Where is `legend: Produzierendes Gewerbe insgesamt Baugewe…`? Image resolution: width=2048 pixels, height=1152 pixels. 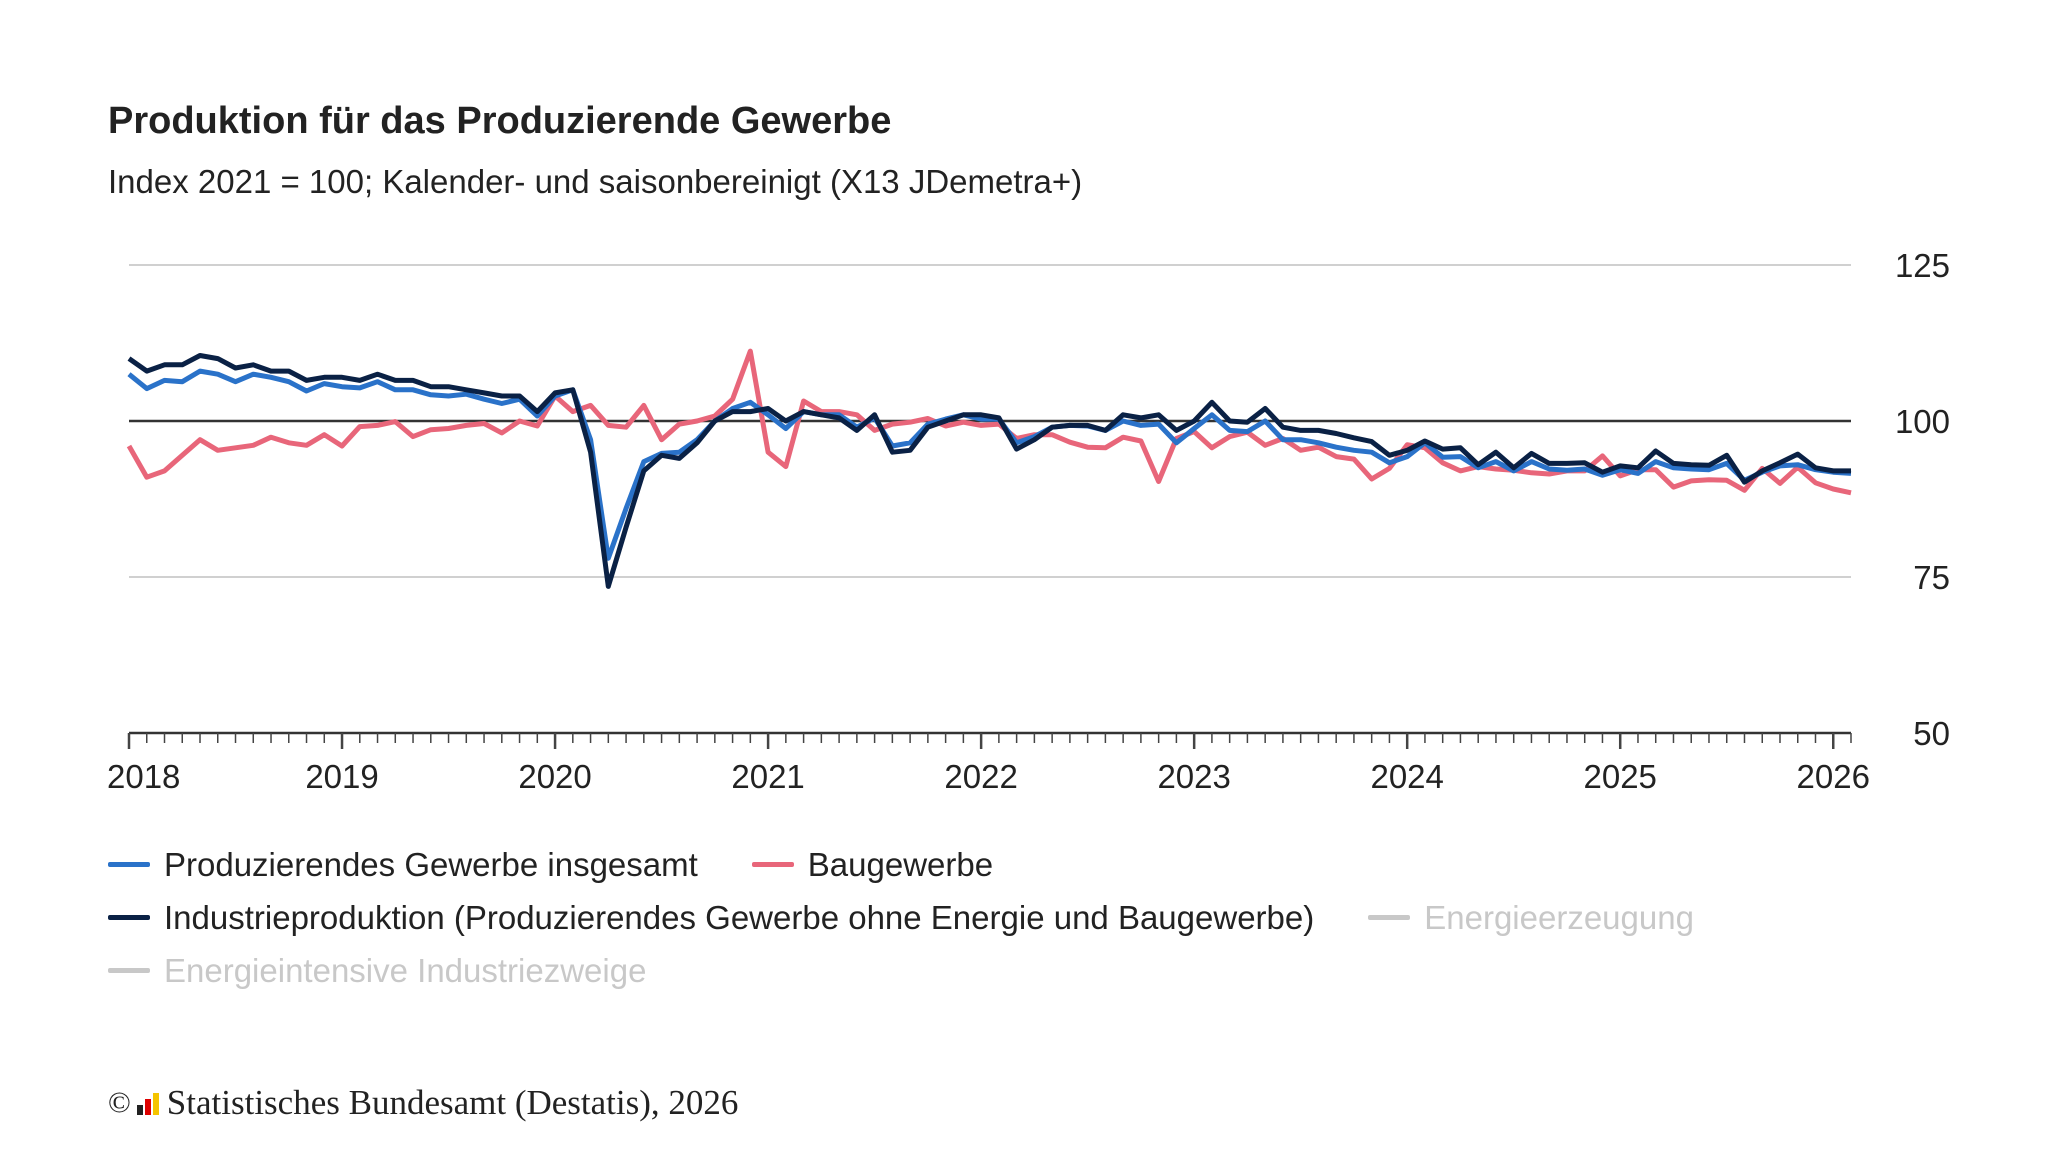
legend: Produzierendes Gewerbe insgesamt Baugewe… is located at coordinates (1048, 917).